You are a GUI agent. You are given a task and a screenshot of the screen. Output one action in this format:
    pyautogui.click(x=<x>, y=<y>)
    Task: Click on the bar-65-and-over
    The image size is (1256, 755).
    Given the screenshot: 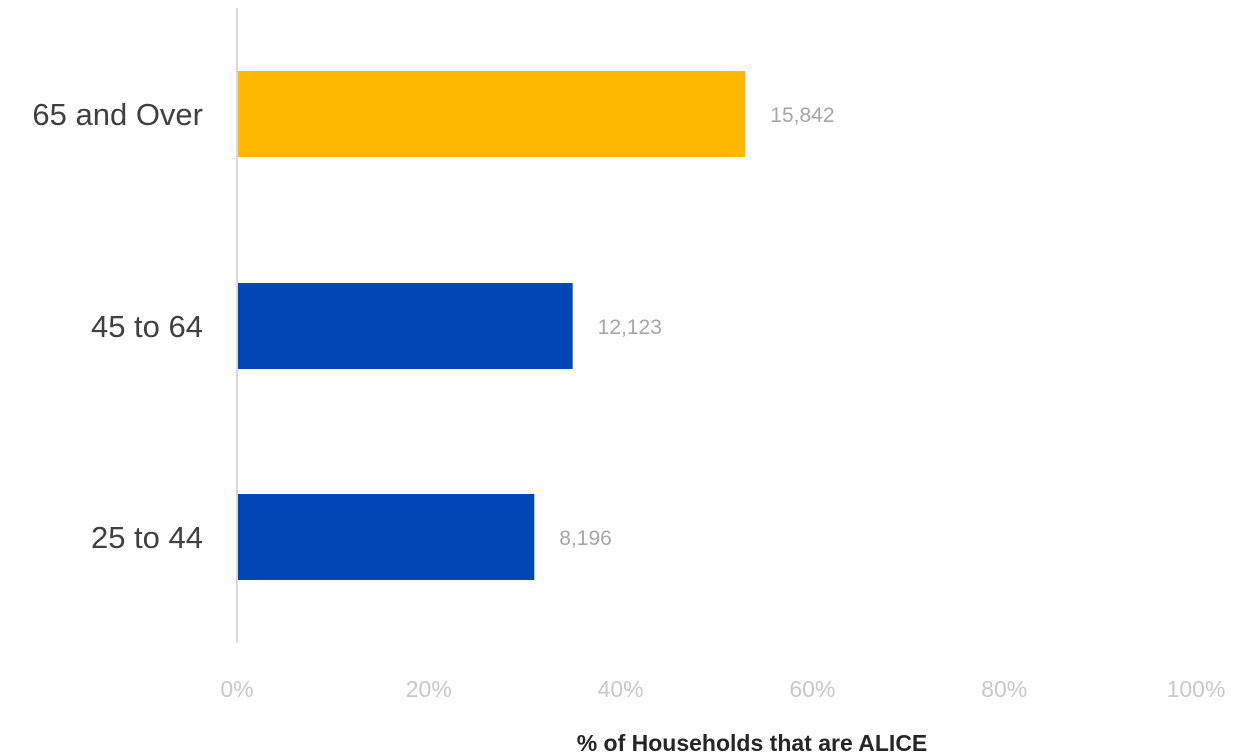 What is the action you would take?
    pyautogui.click(x=492, y=114)
    